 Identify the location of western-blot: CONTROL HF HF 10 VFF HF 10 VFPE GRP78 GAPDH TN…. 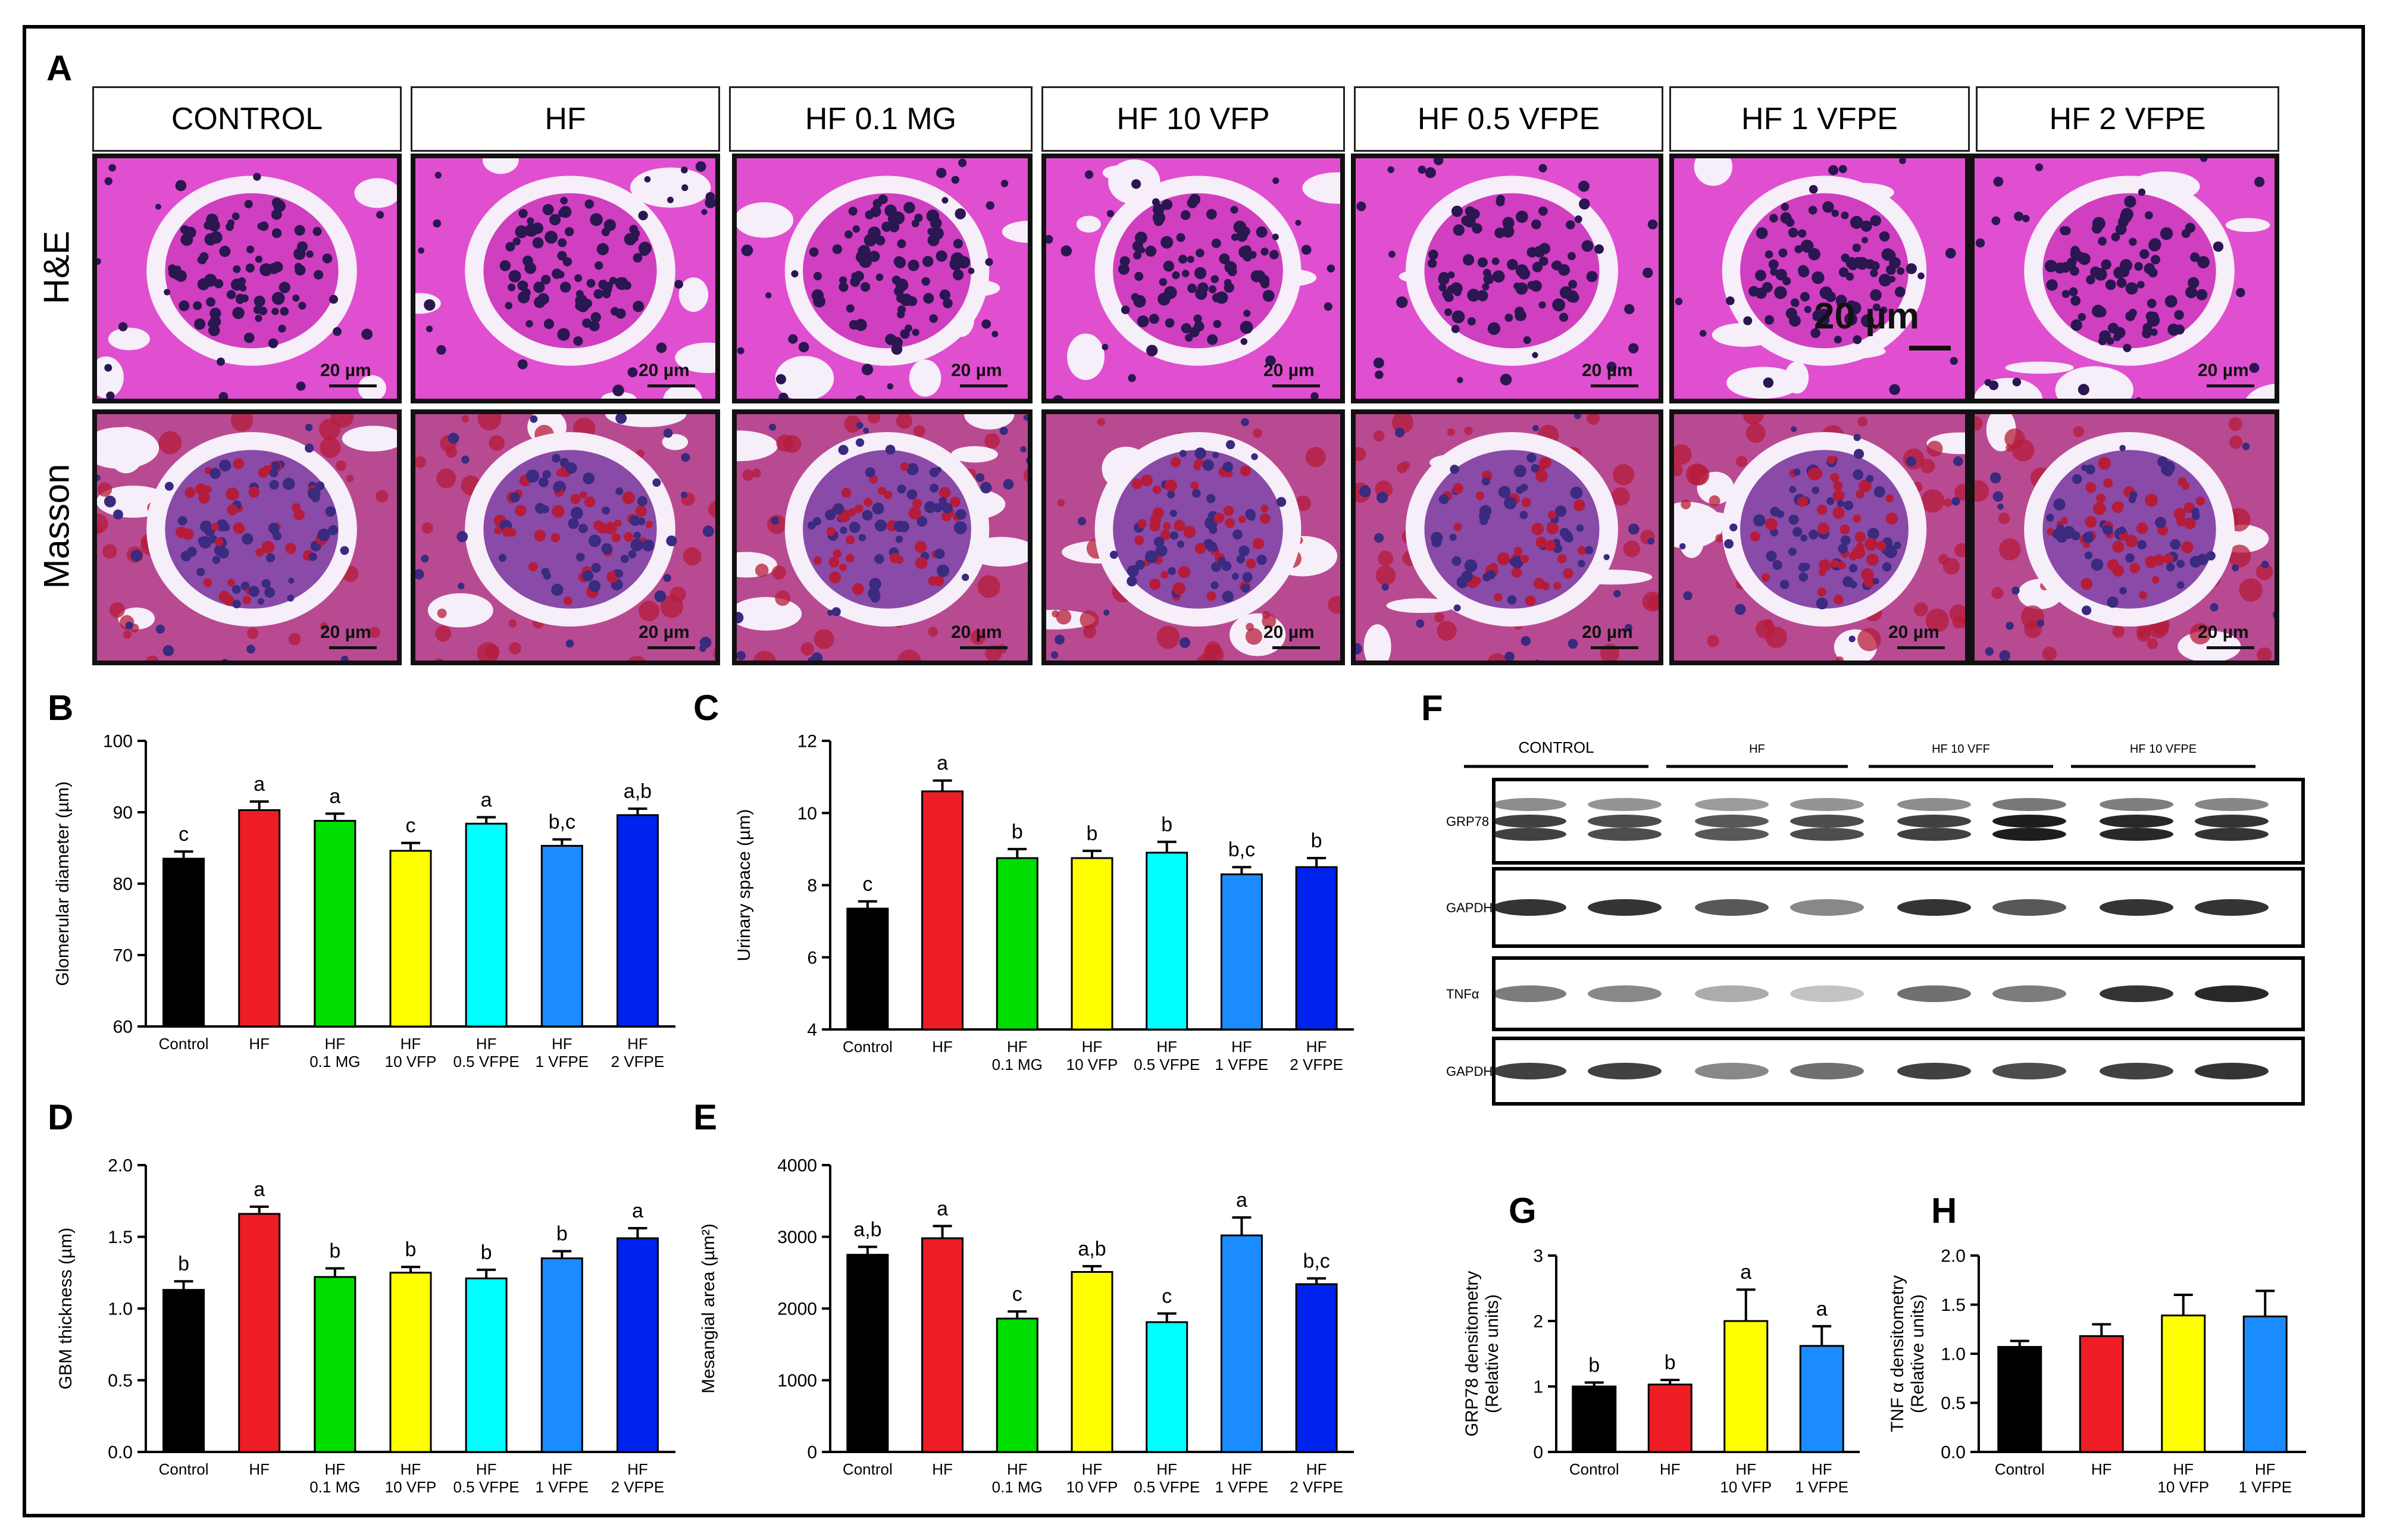
(1875, 922).